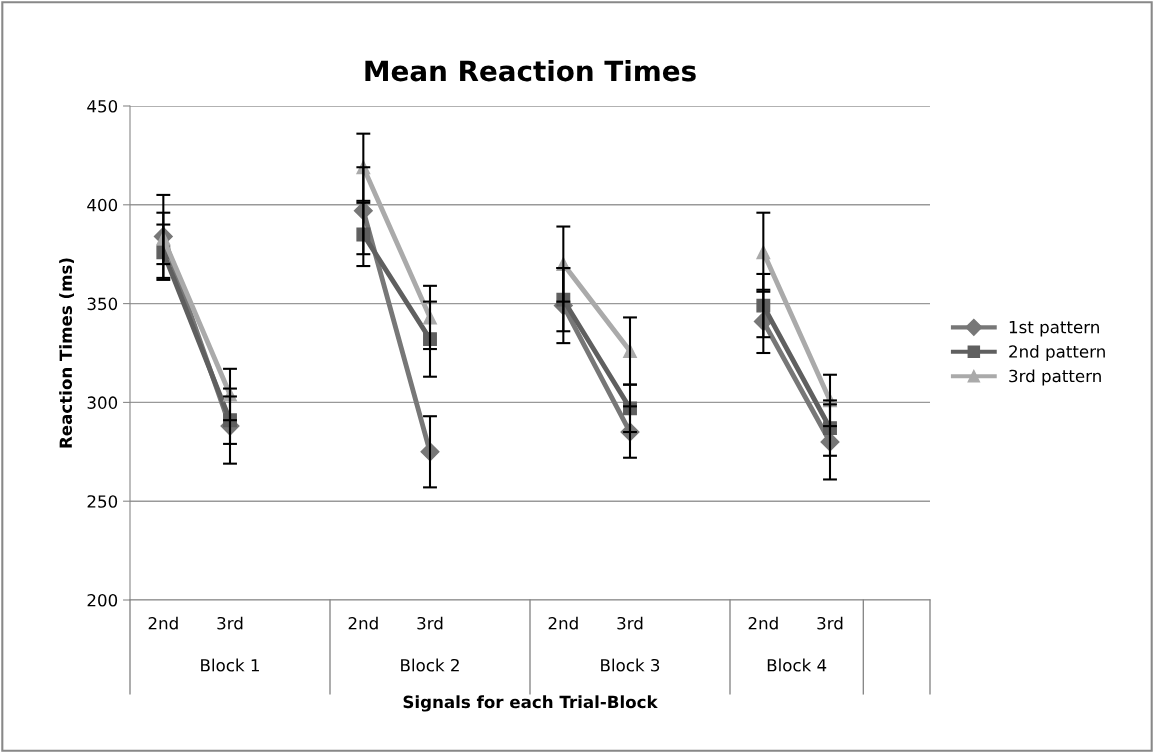 This screenshot has height=753, width=1154. What do you see at coordinates (1054, 328) in the screenshot?
I see `legend-label: 1st pattern` at bounding box center [1054, 328].